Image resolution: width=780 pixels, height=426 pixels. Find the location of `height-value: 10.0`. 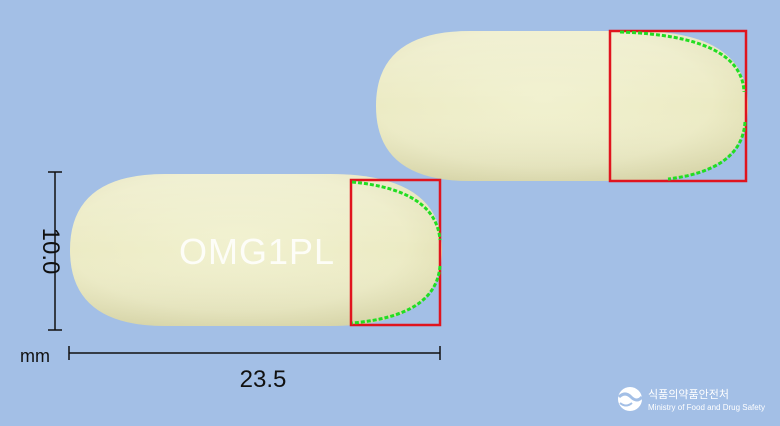

height-value: 10.0 is located at coordinates (50, 251).